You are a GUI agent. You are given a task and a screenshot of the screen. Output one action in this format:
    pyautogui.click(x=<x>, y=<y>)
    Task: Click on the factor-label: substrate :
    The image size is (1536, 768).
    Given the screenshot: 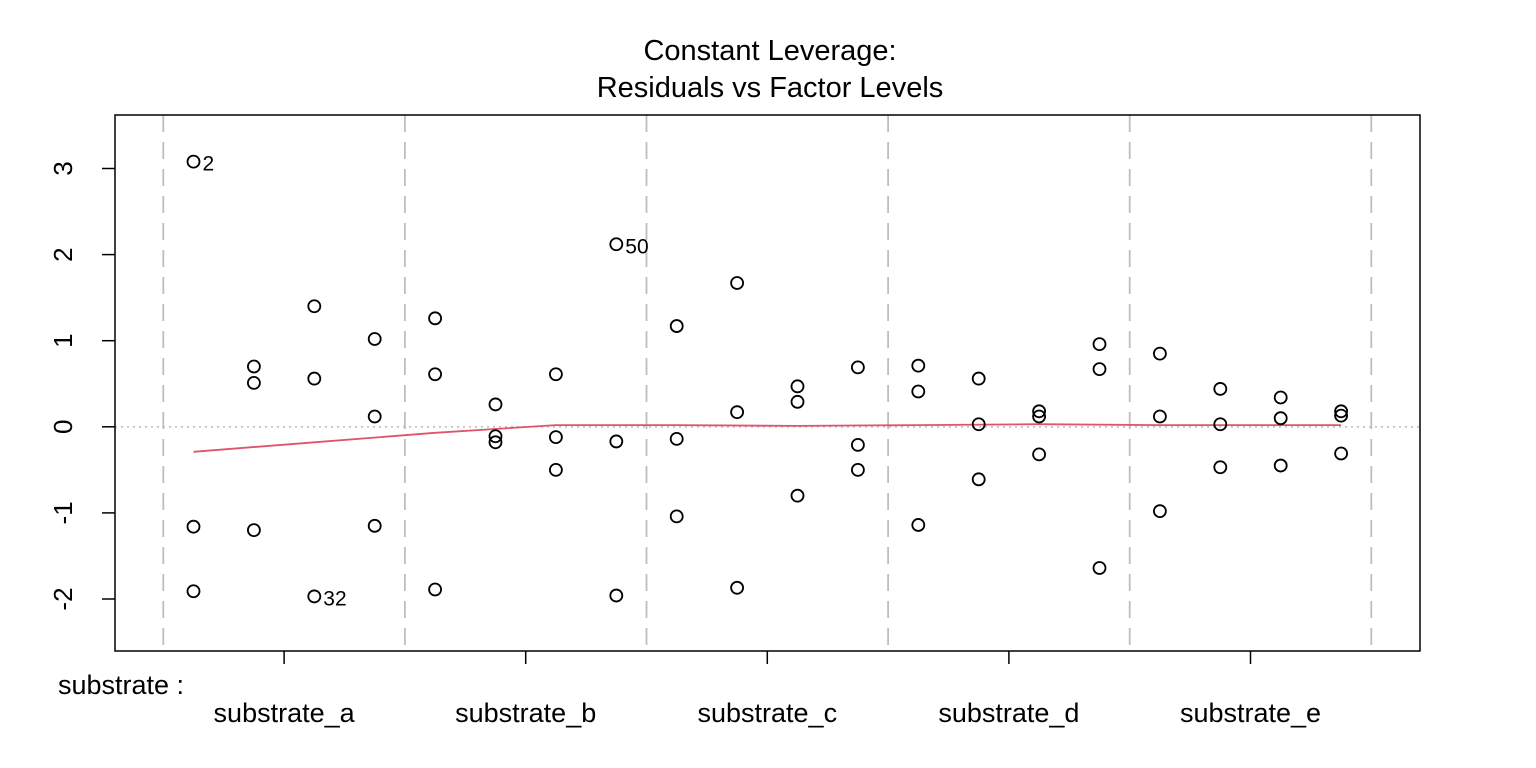 What is the action you would take?
    pyautogui.click(x=121, y=685)
    